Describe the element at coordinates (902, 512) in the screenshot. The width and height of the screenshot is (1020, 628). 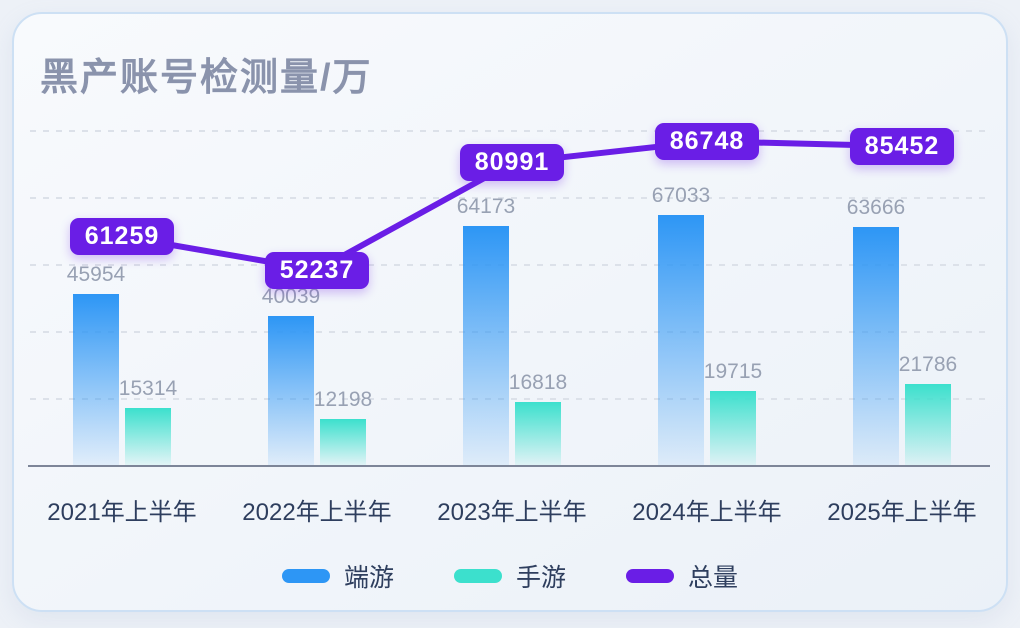
I see `x-axis-label: 2025年上半年` at that location.